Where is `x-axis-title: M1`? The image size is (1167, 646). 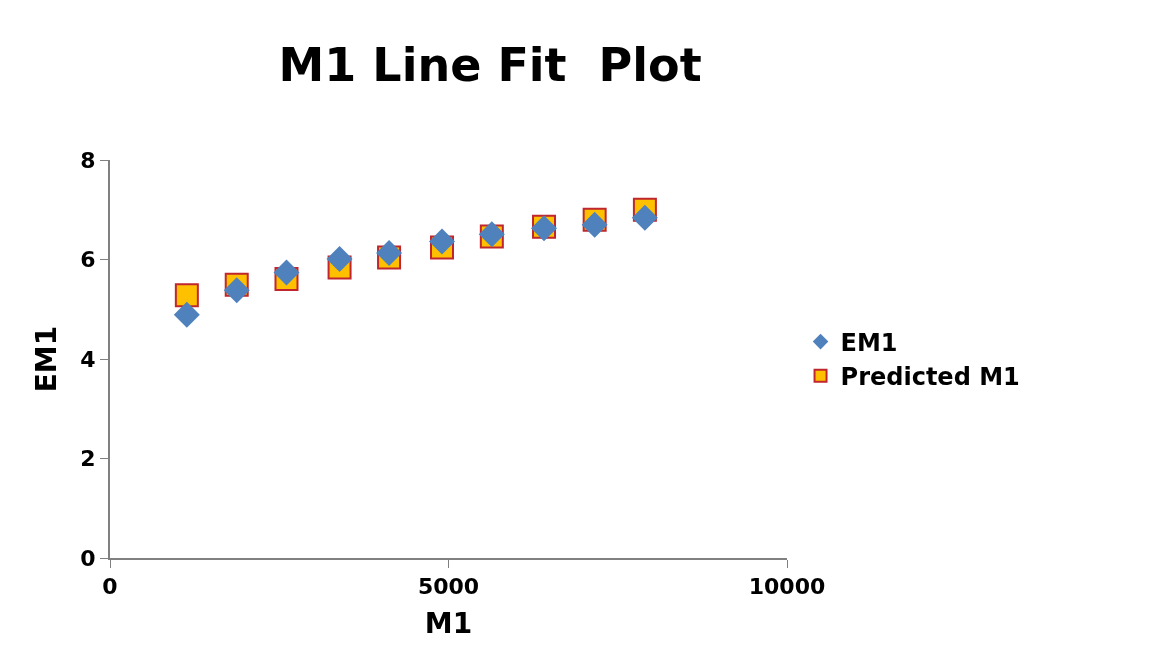
x-axis-title: M1 is located at coordinates (448, 623).